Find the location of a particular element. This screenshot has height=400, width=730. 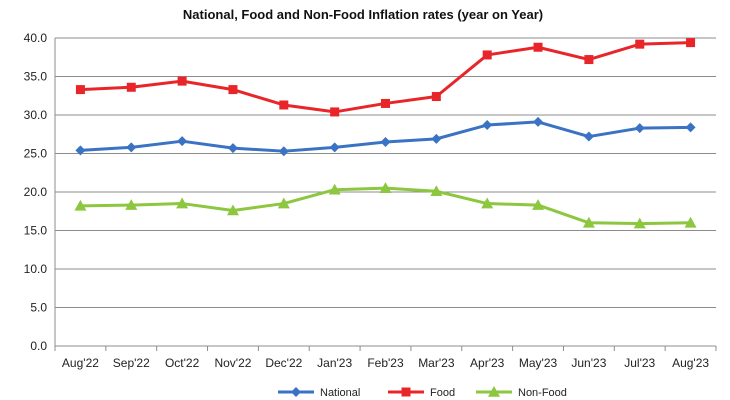

legend-item-food: Food is located at coordinates (421, 393).